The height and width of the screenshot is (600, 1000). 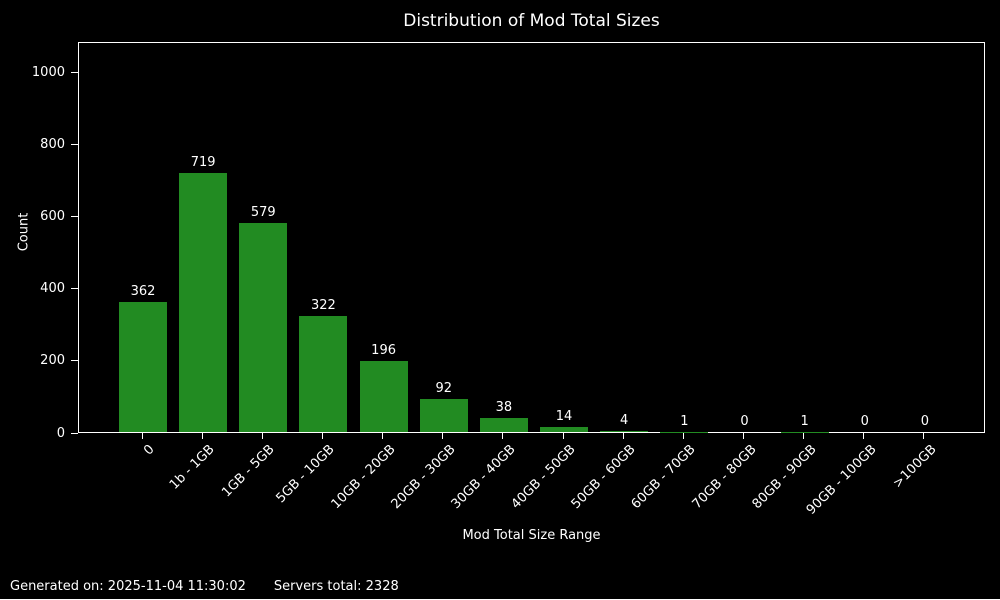 What do you see at coordinates (915, 467) in the screenshot?
I see `x-tick-label: >100GB` at bounding box center [915, 467].